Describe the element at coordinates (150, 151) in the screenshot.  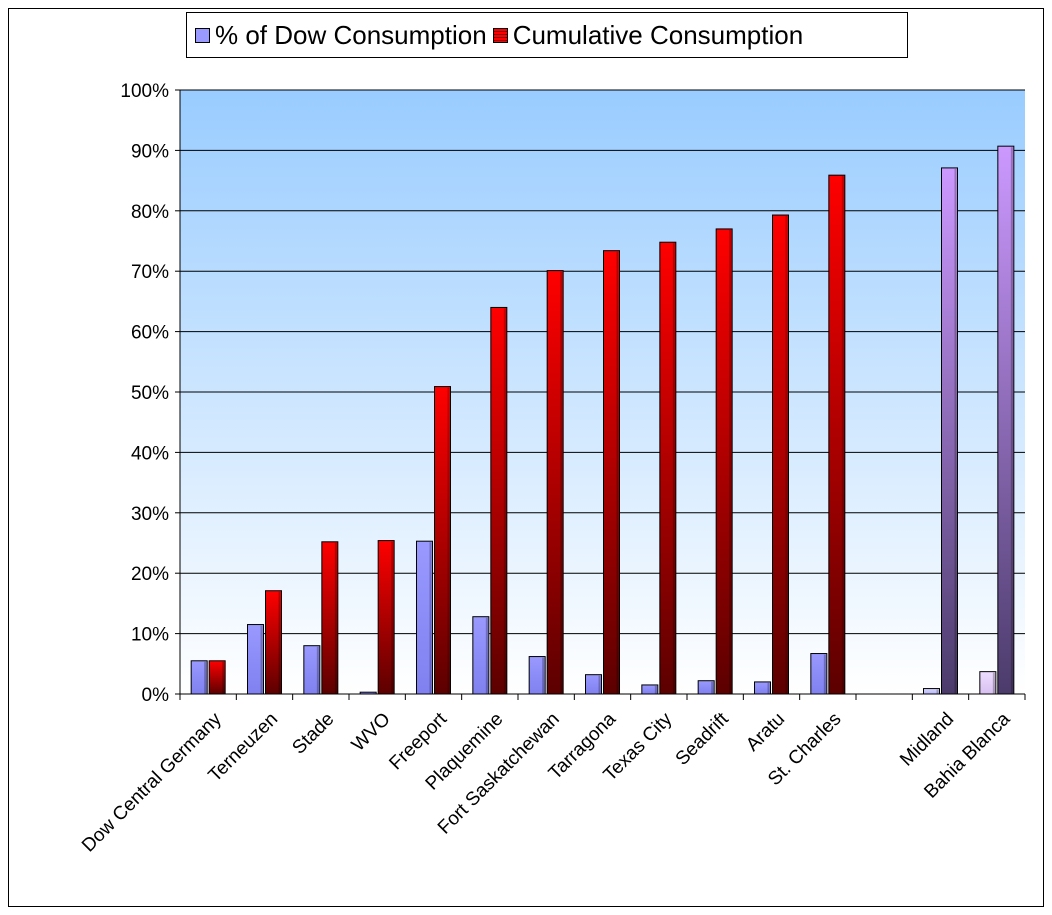
I see `y-tick-label: 90%` at that location.